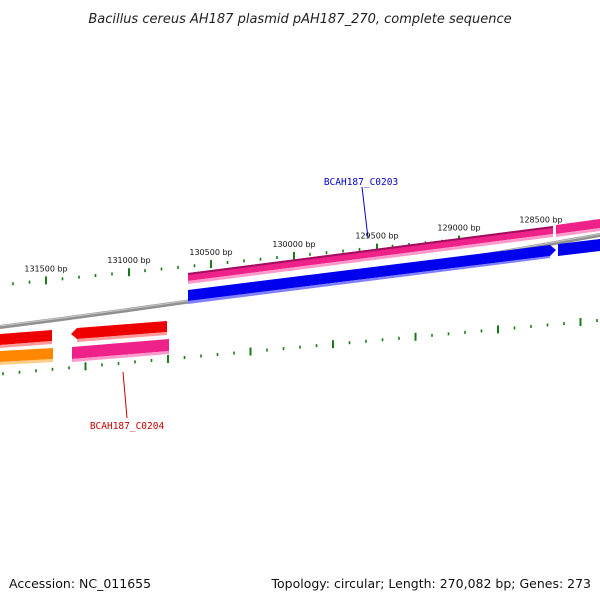 This screenshot has width=600, height=600. What do you see at coordinates (26, 337) in the screenshot?
I see `gene-feature-red-left` at bounding box center [26, 337].